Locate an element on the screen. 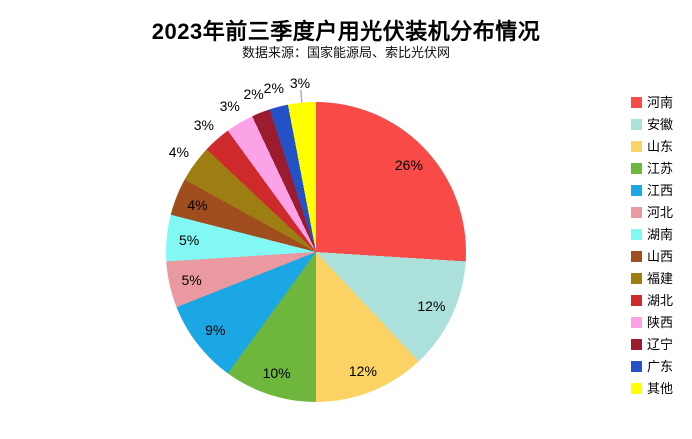 This screenshot has height=439, width=692. legend-label: 湖北 is located at coordinates (660, 300).